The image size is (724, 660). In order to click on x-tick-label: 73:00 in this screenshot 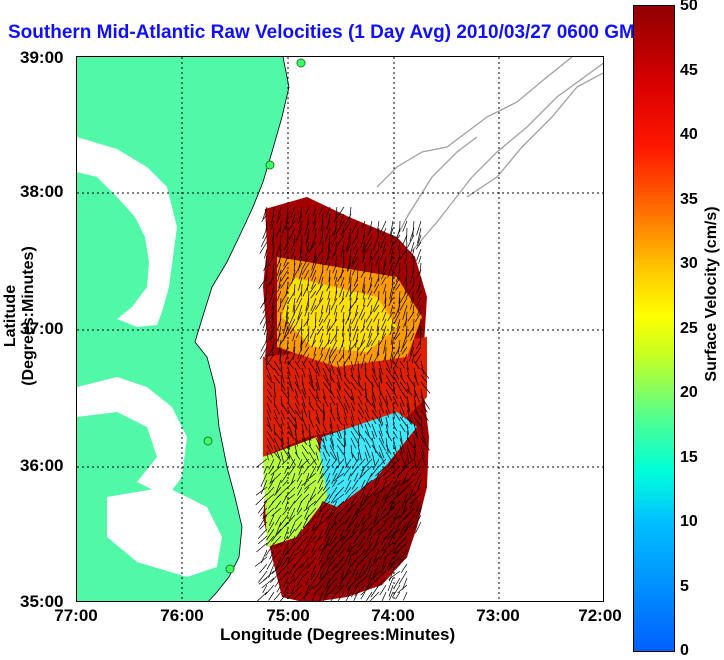, I will do `click(497, 616)`.